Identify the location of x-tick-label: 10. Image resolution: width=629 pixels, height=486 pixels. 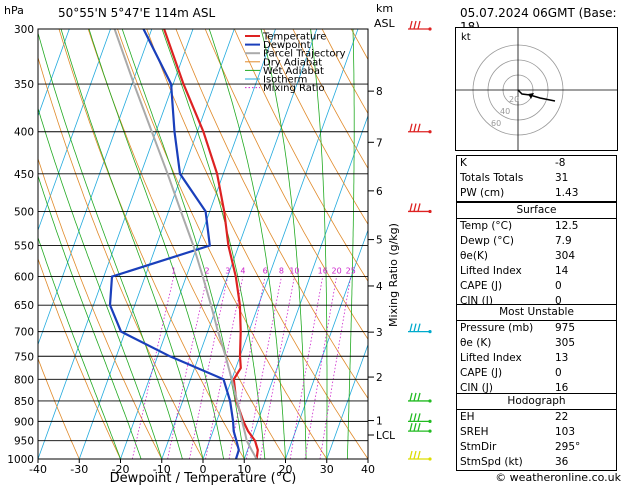
(244, 469).